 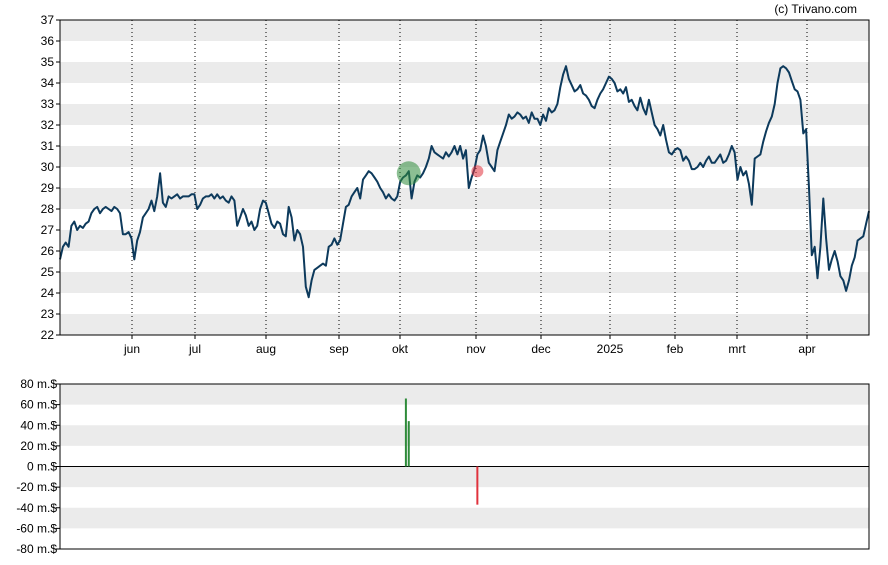 I want to click on y-tick-label: 40 m.$, so click(x=38, y=425).